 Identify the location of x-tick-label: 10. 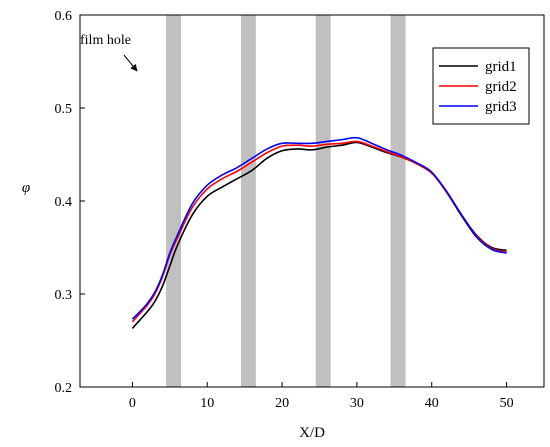
(207, 403).